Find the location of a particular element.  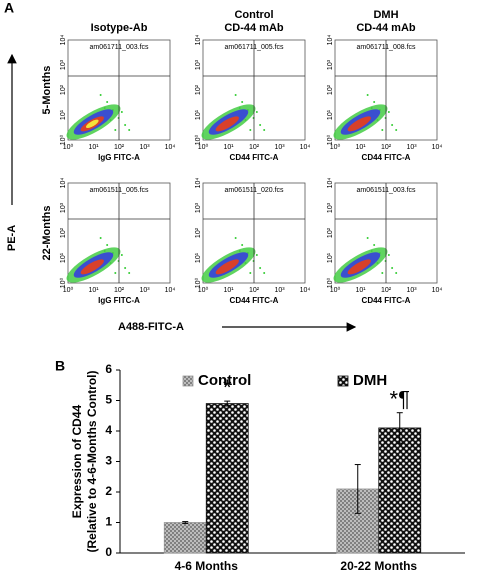

y-tick-label: 5 is located at coordinates (108, 400).